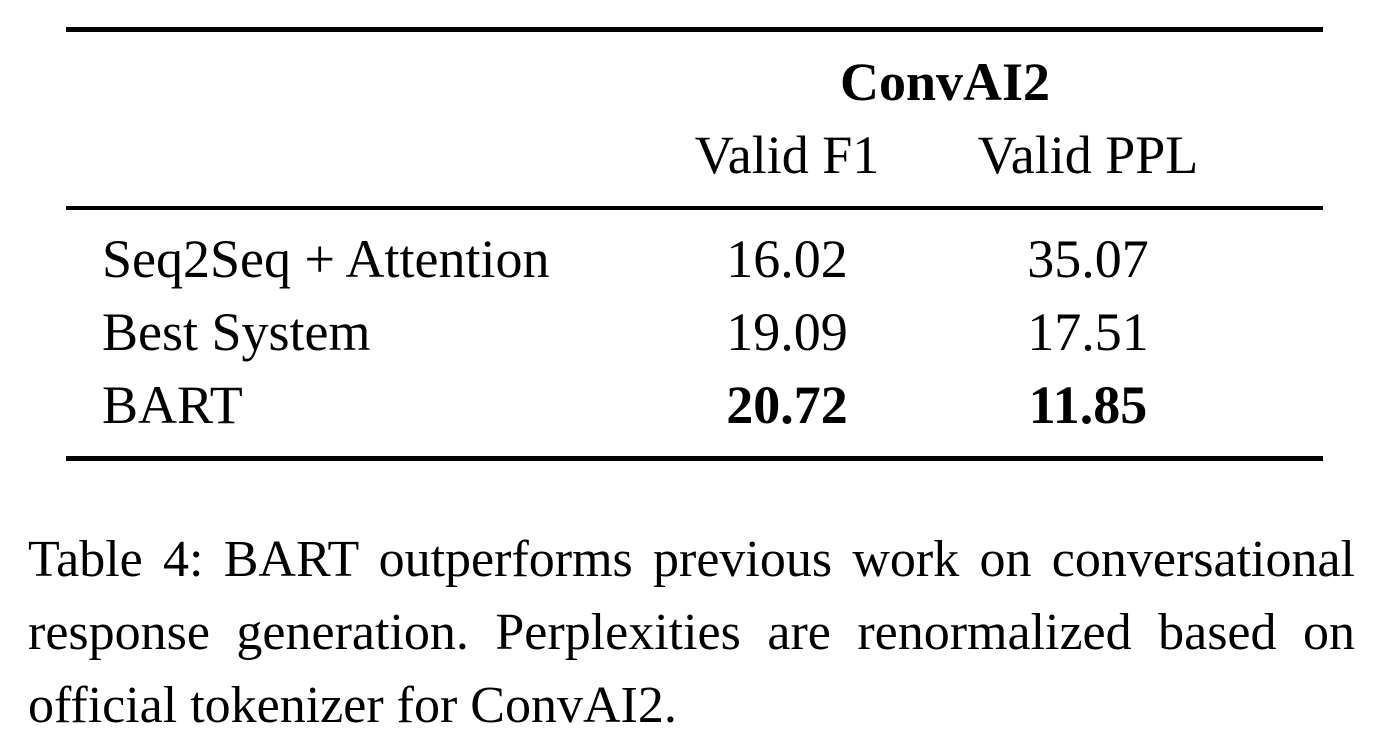 Image resolution: width=1383 pixels, height=742 pixels. What do you see at coordinates (694, 458) in the screenshot?
I see `table-bottom-rule` at bounding box center [694, 458].